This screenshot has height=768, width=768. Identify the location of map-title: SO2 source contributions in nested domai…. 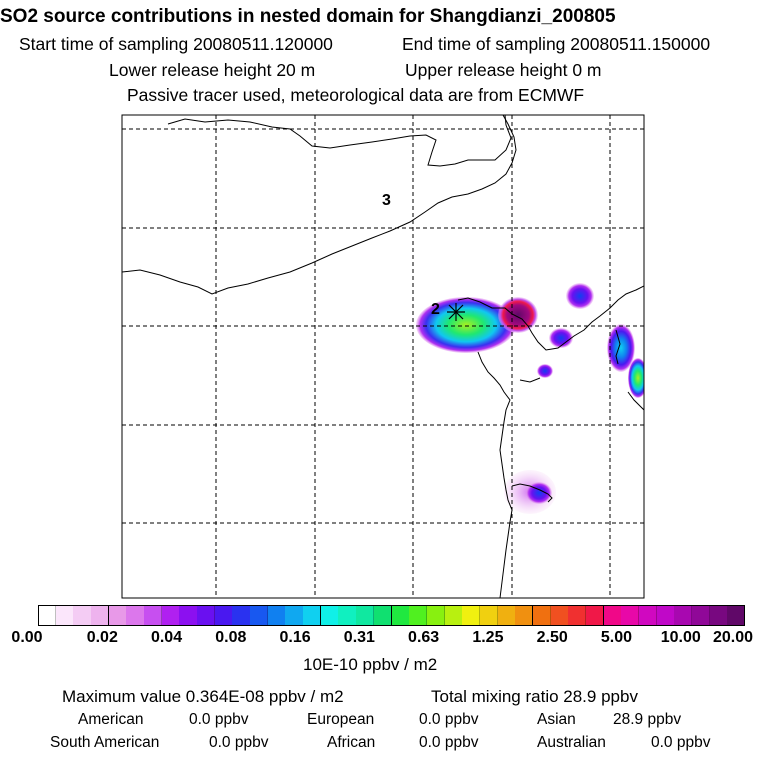
(308, 16).